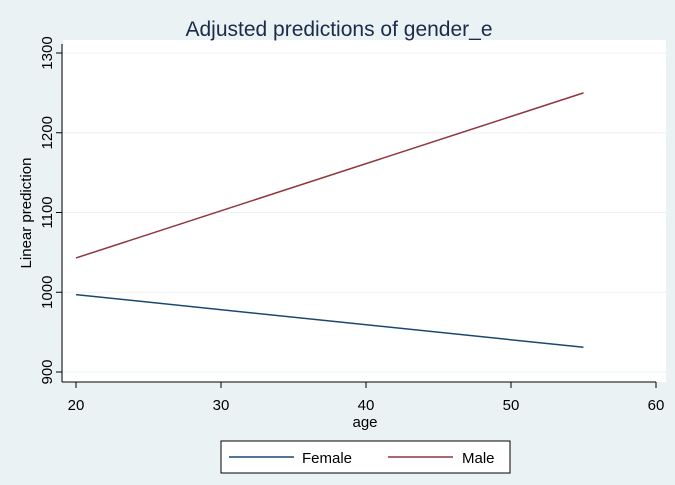 This screenshot has height=485, width=675. Describe the element at coordinates (47, 371) in the screenshot. I see `y-tick-label-900: 900` at that location.